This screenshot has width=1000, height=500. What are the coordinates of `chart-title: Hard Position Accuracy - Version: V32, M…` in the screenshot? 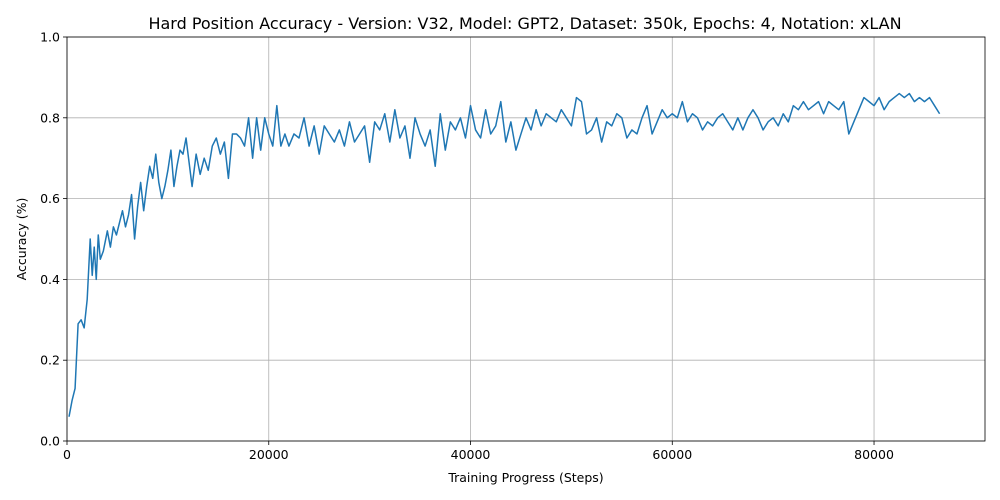 It's located at (524, 23).